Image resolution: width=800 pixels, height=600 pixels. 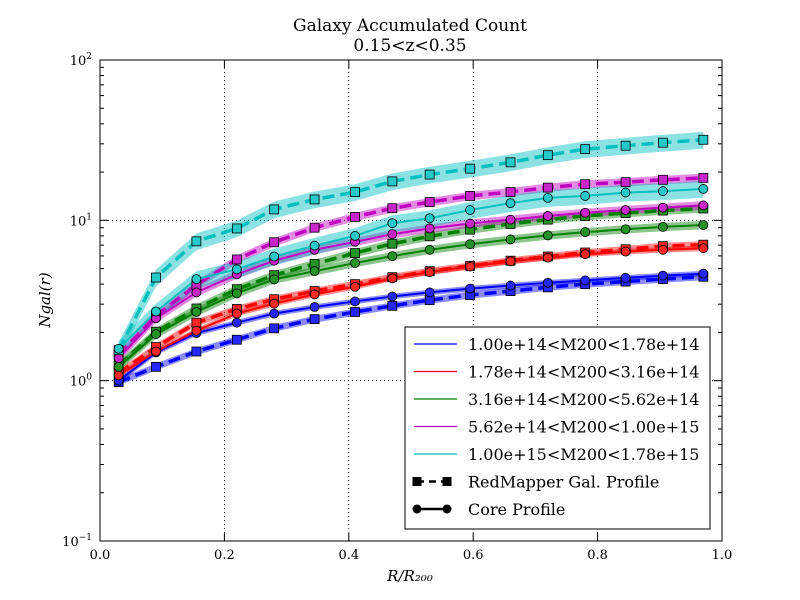 I want to click on x-tick-label: 0.0, so click(x=100, y=555).